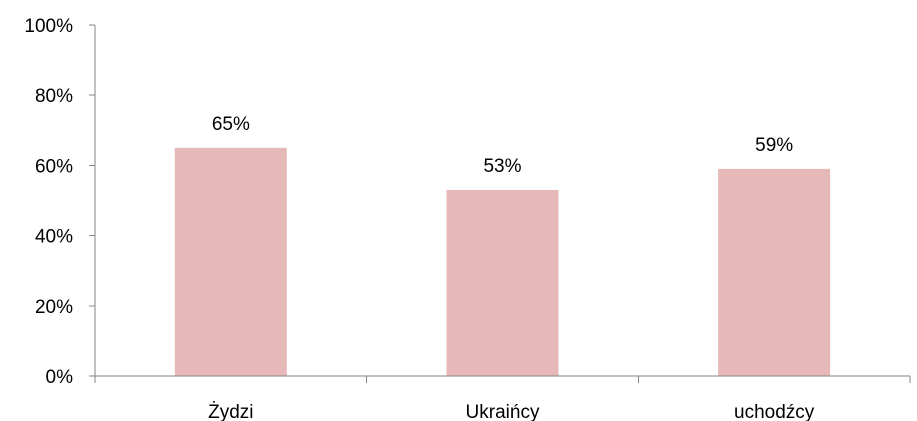 The image size is (917, 421). Describe the element at coordinates (54, 307) in the screenshot. I see `y-tick-label: 20%` at that location.